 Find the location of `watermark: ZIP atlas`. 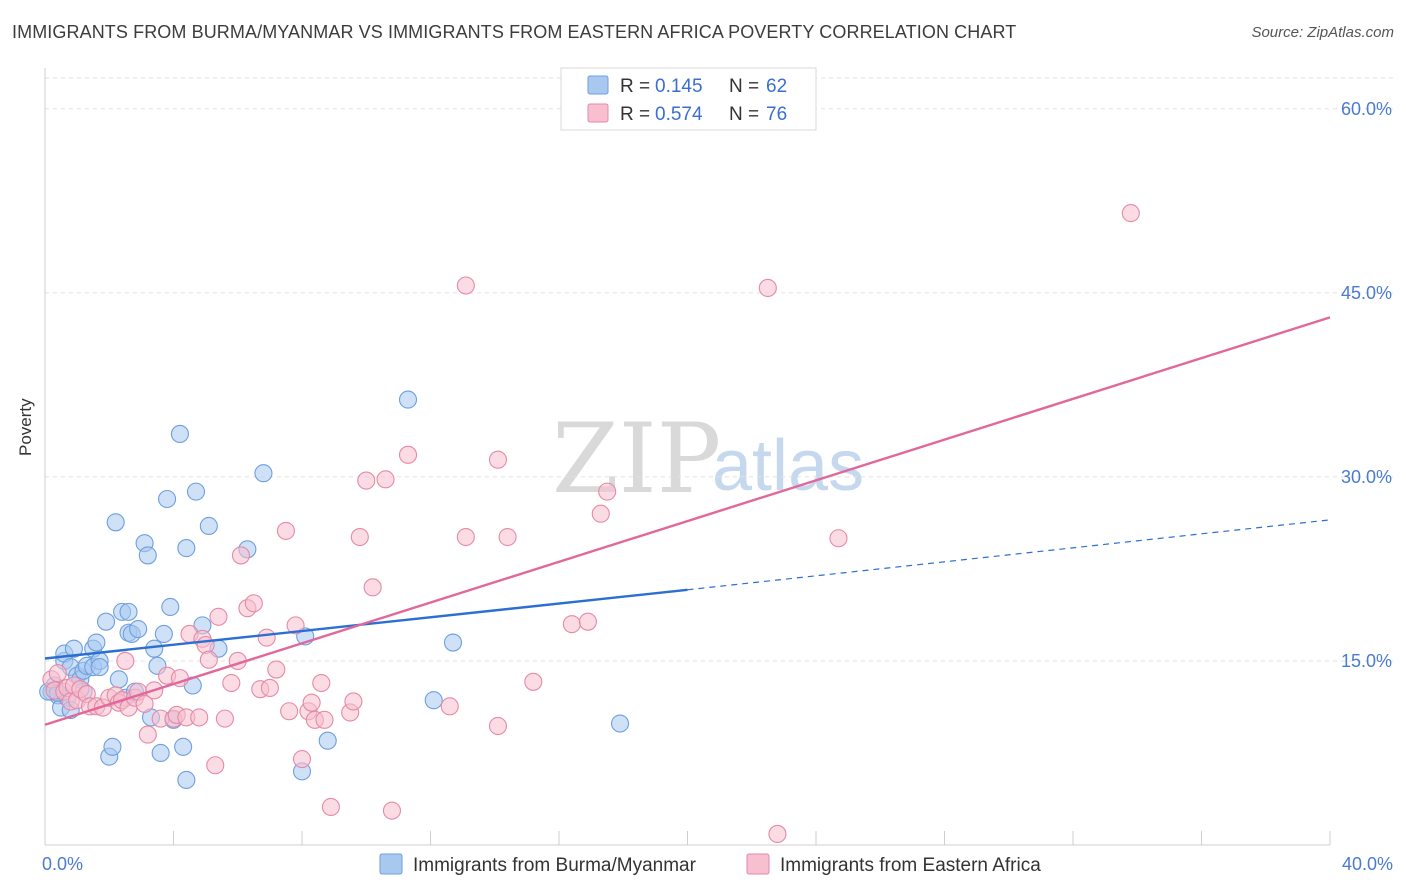

watermark: ZIP atlas is located at coordinates (708, 459).